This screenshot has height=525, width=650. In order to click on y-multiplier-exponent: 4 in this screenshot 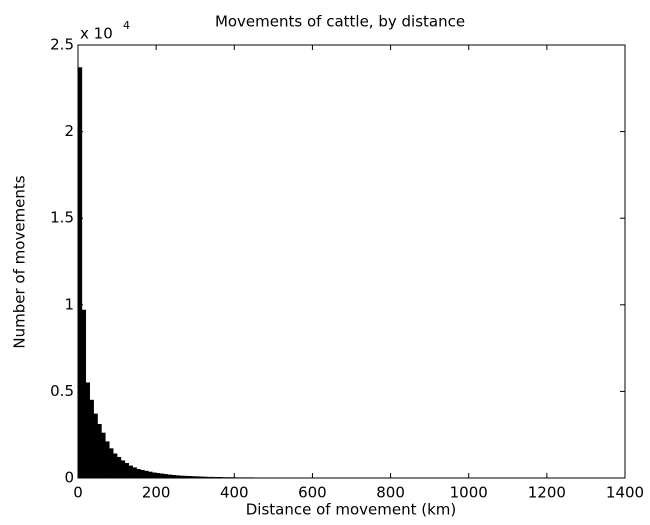, I will do `click(126, 25)`.